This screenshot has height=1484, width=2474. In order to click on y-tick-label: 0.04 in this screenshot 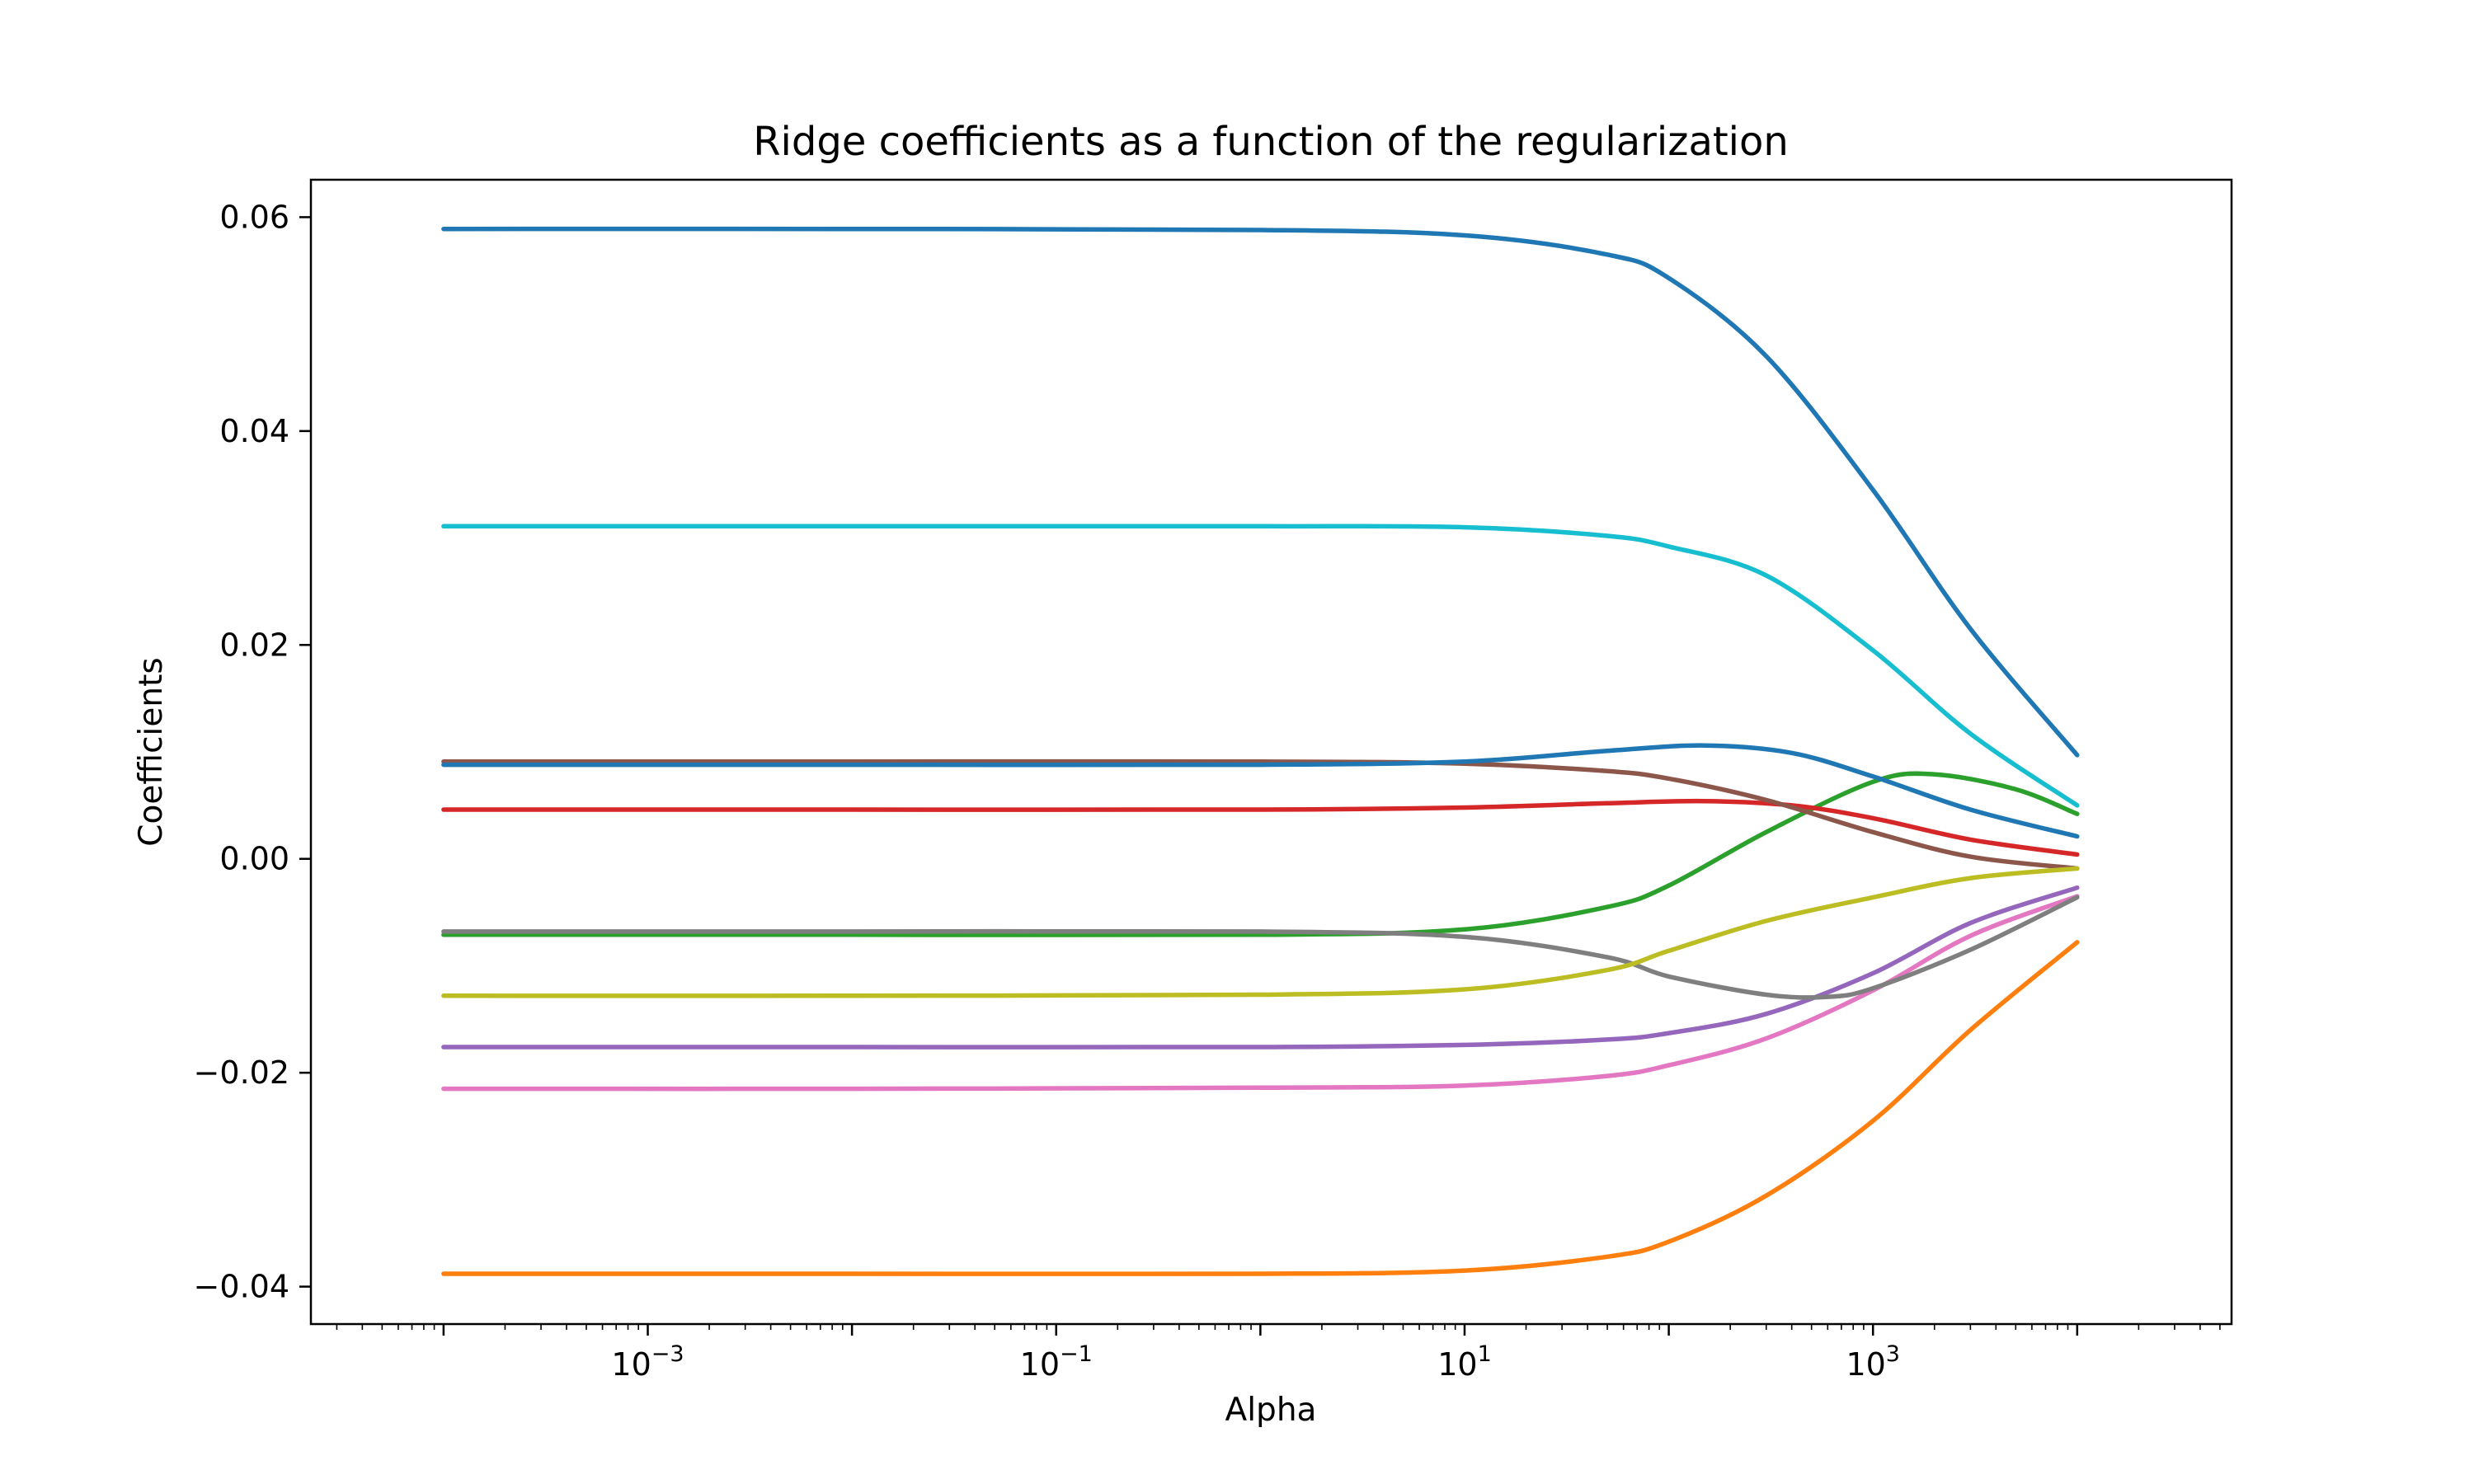, I will do `click(254, 431)`.